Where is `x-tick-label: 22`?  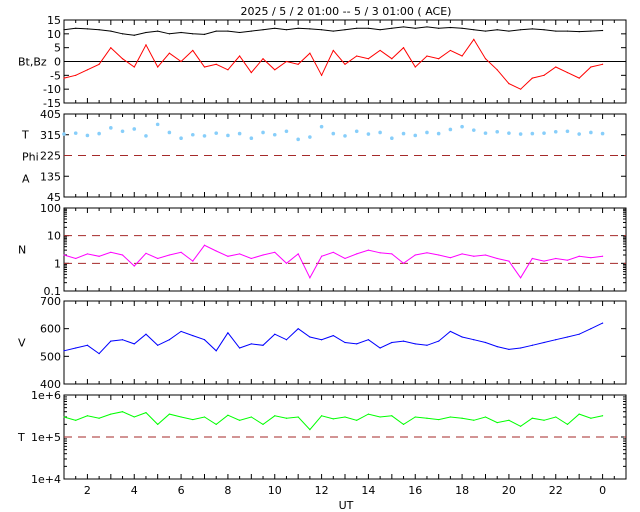
x-tick-label: 22 is located at coordinates (556, 490).